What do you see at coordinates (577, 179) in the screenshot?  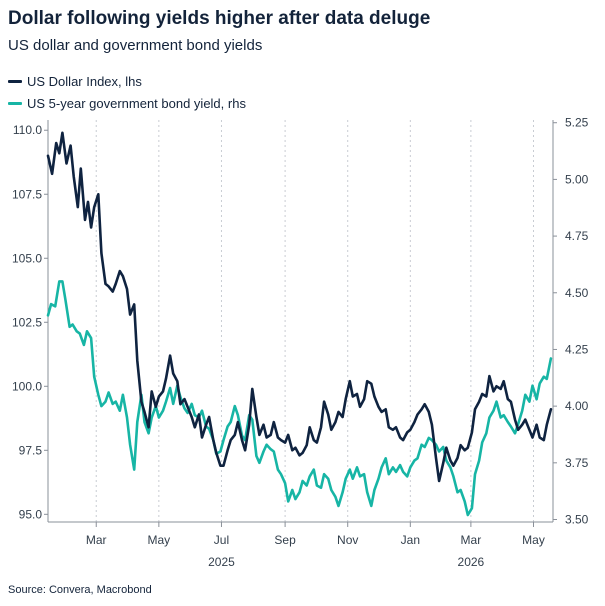 I see `y-right-tick-label-6: 5.00` at bounding box center [577, 179].